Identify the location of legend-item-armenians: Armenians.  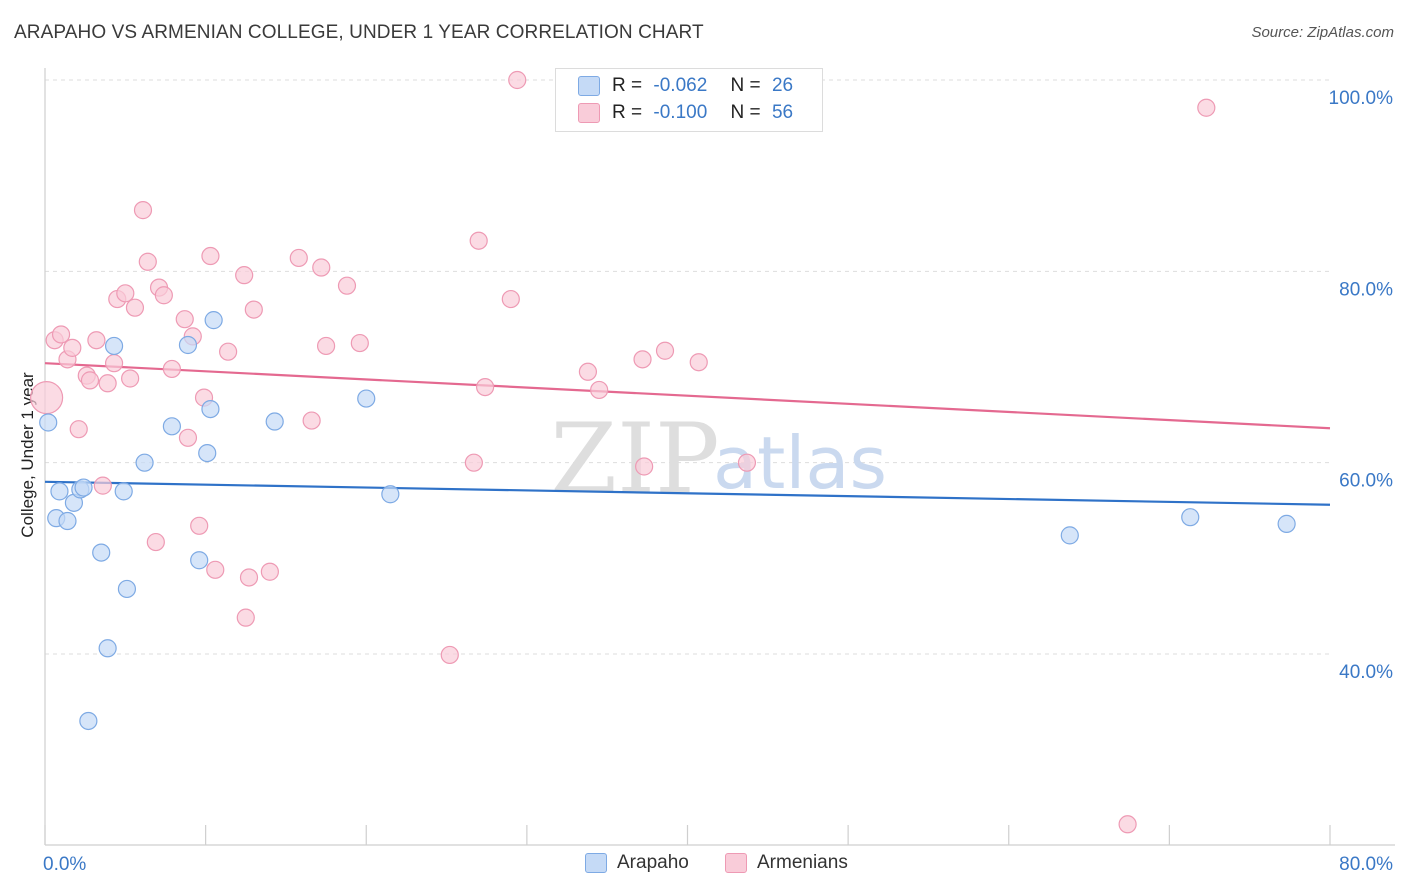
(786, 863).